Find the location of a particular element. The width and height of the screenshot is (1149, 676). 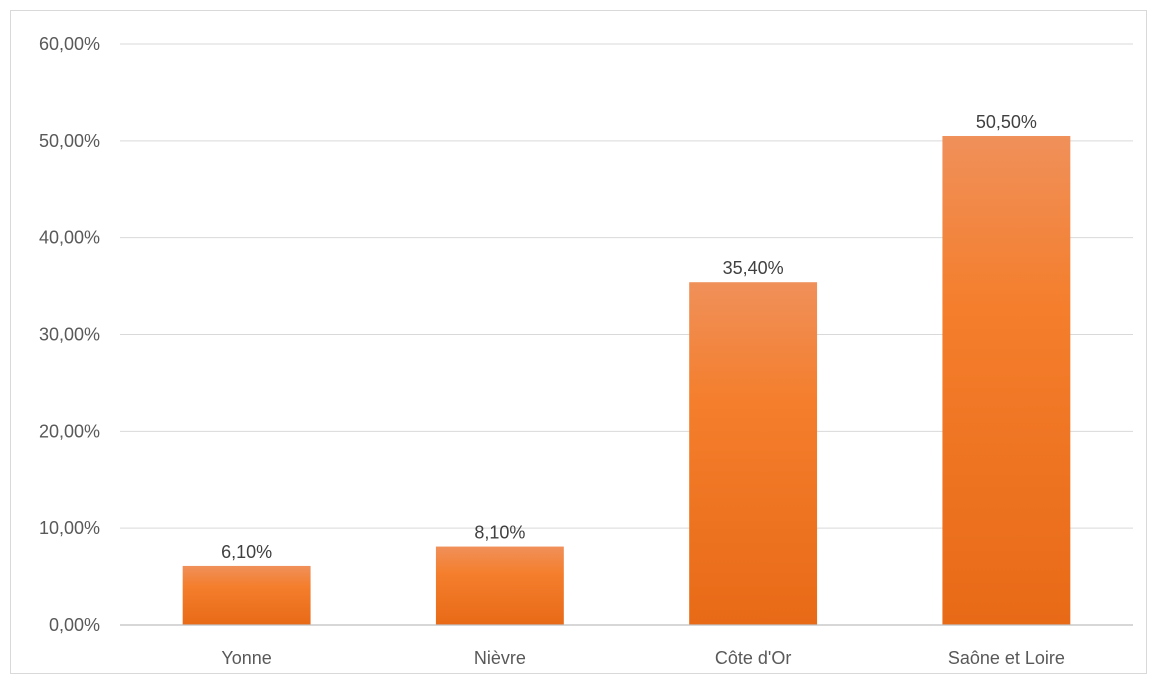

y-tick-label: 60,00% is located at coordinates (69, 44).